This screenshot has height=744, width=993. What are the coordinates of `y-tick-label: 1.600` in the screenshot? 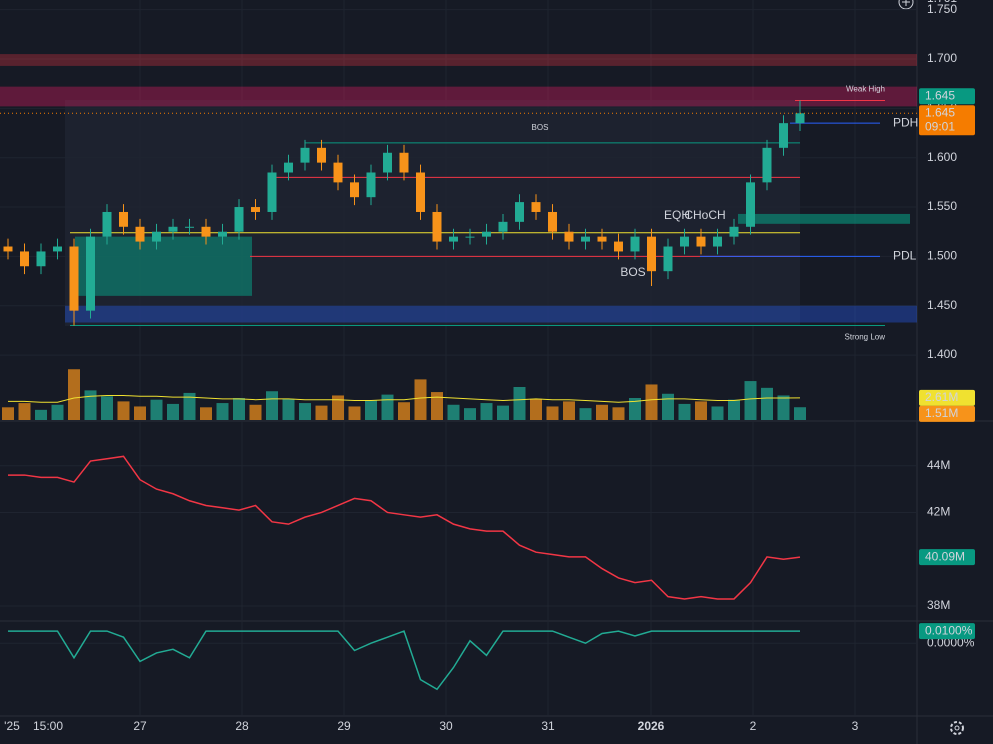 It's located at (942, 157).